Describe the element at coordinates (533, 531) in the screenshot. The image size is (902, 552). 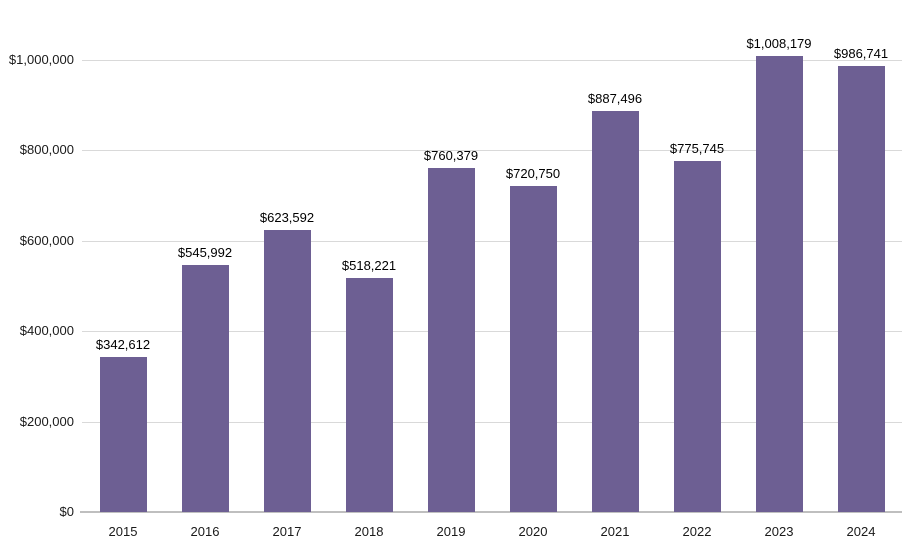
I see `x-axis-tick-label-2020: 2020` at that location.